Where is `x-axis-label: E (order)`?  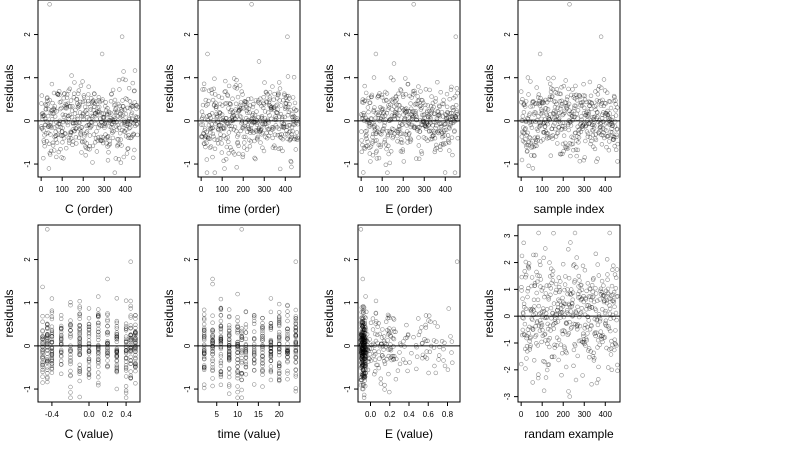
x-axis-label: E (order) is located at coordinates (408, 209).